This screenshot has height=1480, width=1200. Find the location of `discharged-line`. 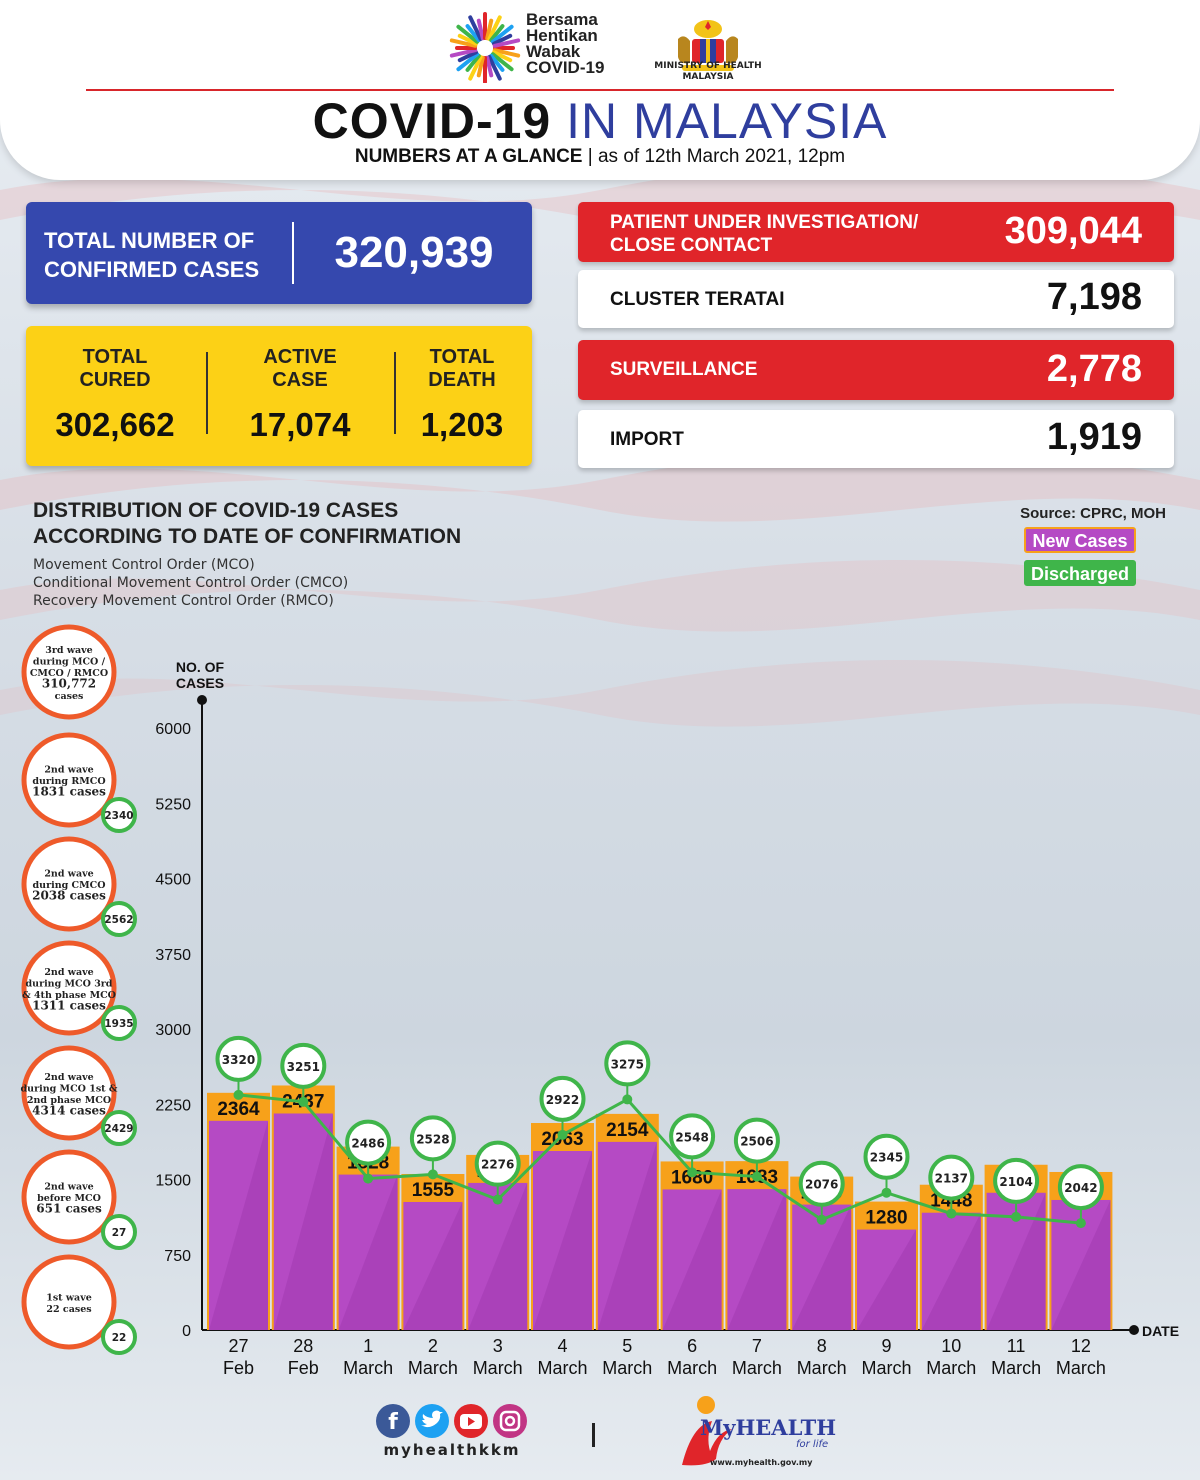

discharged-line is located at coordinates (660, 1159).